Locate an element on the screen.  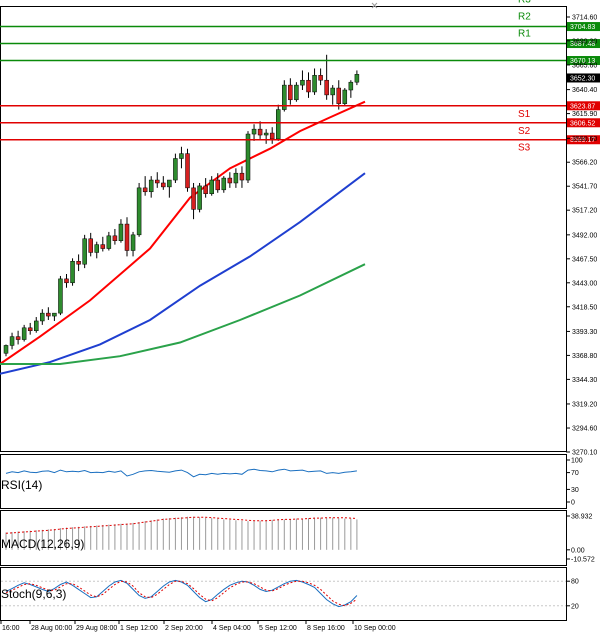
indicator-tick-label: 0 is located at coordinates (573, 503).